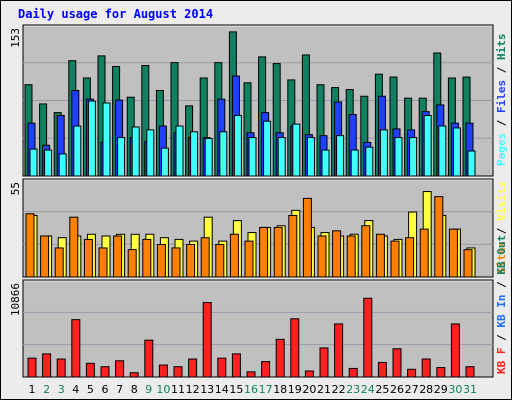 This screenshot has height=400, width=512. What do you see at coordinates (324, 389) in the screenshot?
I see `day-label: 21` at bounding box center [324, 389].